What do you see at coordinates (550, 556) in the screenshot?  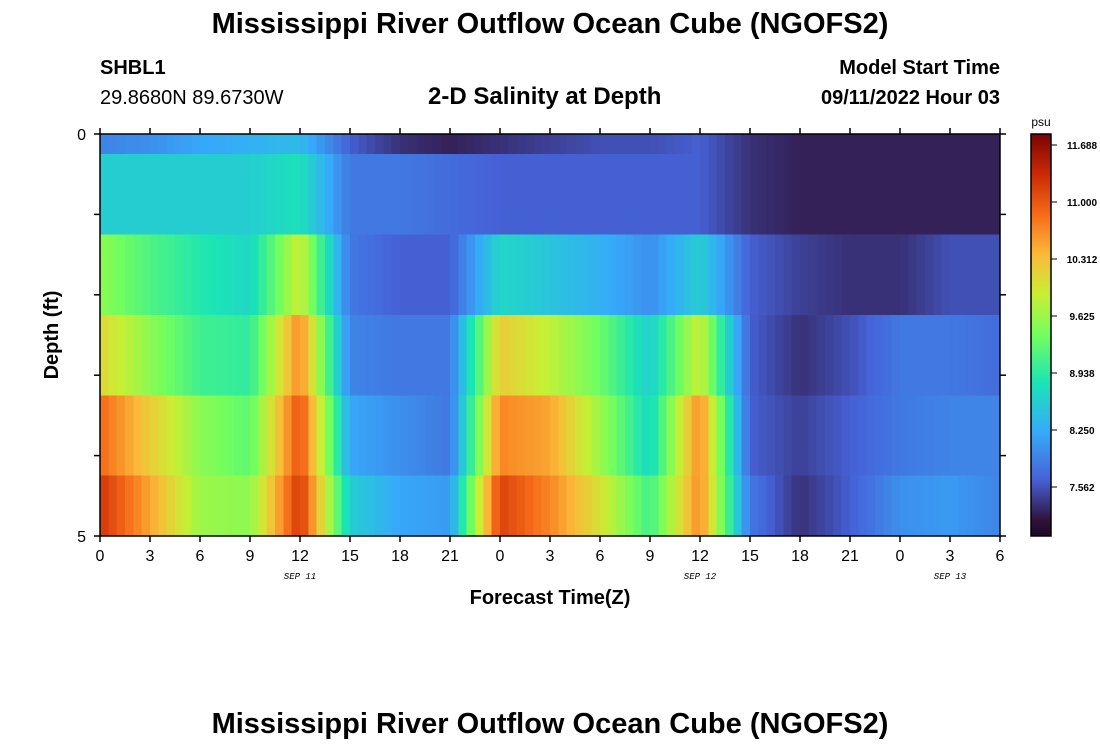 I see `x-tick-label: 3` at bounding box center [550, 556].